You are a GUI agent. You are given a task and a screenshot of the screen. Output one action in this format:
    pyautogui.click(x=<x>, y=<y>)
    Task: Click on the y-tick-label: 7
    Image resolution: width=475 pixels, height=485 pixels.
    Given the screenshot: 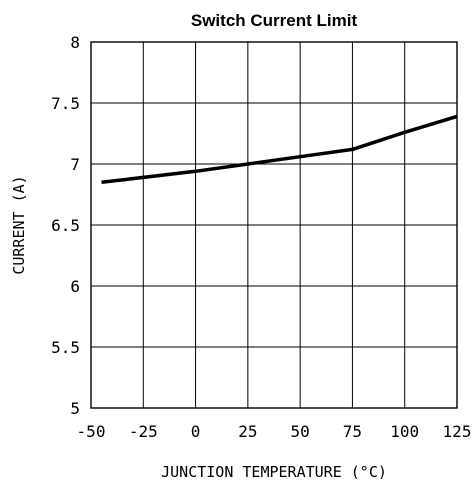 What is the action you would take?
    pyautogui.click(x=75, y=164)
    